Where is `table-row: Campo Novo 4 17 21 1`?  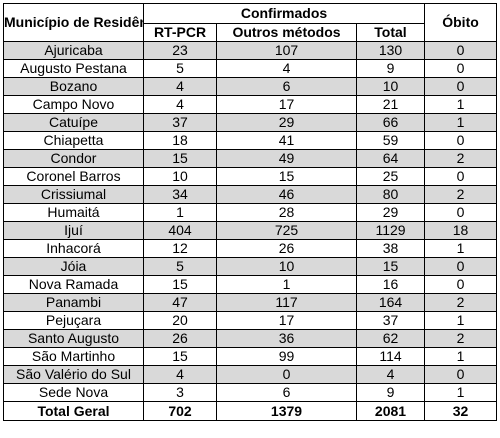 table-row: Campo Novo 4 17 21 1 is located at coordinates (250, 104).